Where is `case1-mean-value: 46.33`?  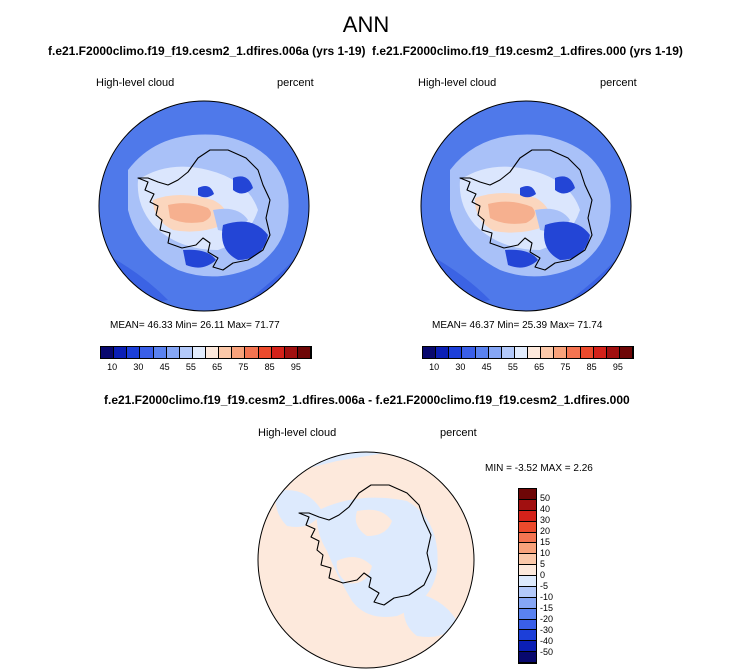 case1-mean-value: 46.33 is located at coordinates (160, 325).